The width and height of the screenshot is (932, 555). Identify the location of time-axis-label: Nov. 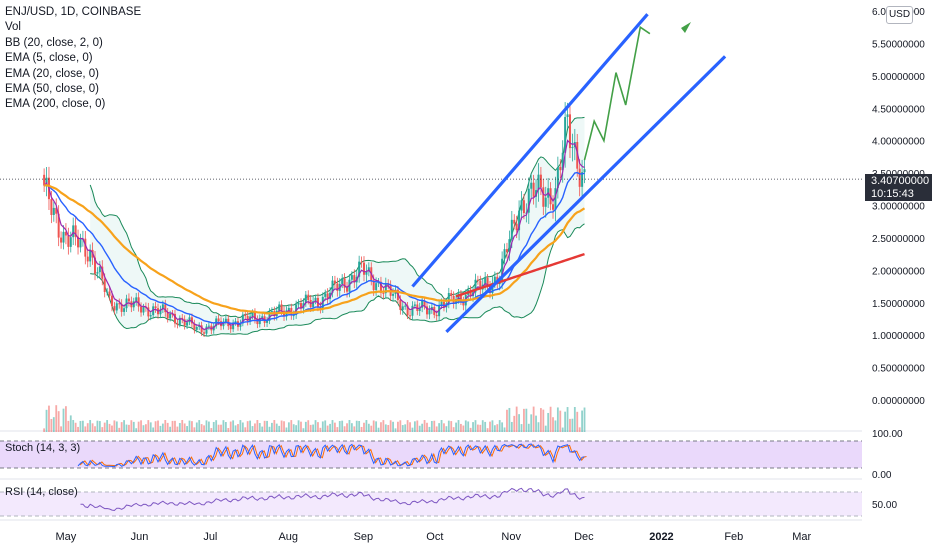
(511, 537).